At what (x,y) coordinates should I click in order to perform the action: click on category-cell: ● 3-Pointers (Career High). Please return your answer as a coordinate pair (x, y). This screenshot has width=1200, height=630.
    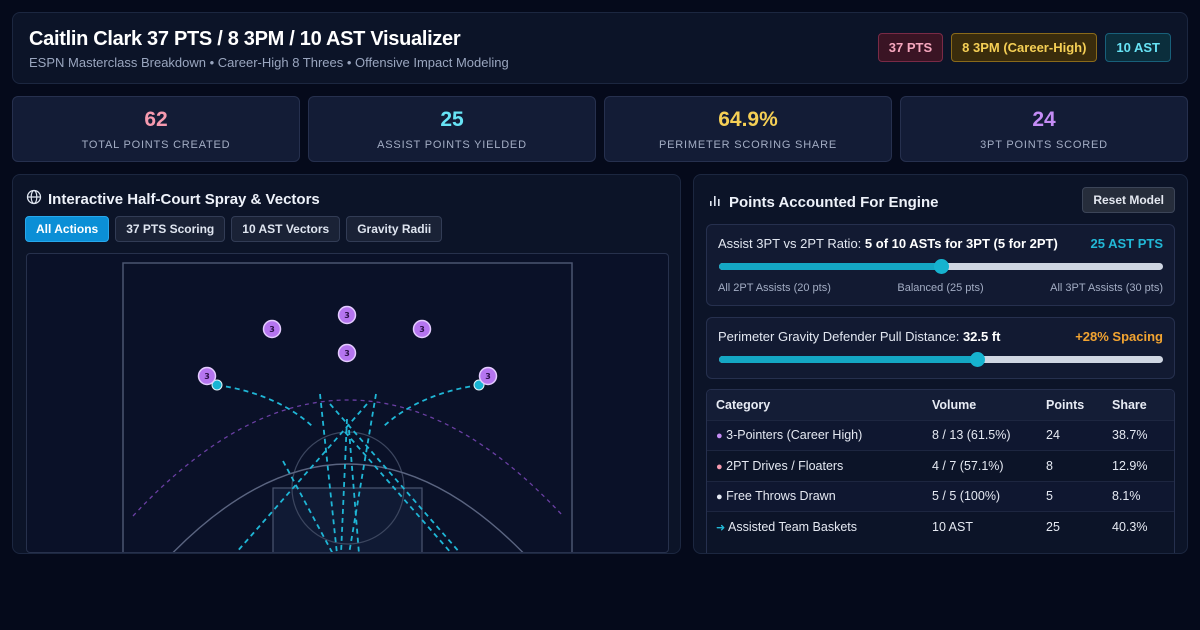
    Looking at the image, I should click on (815, 435).